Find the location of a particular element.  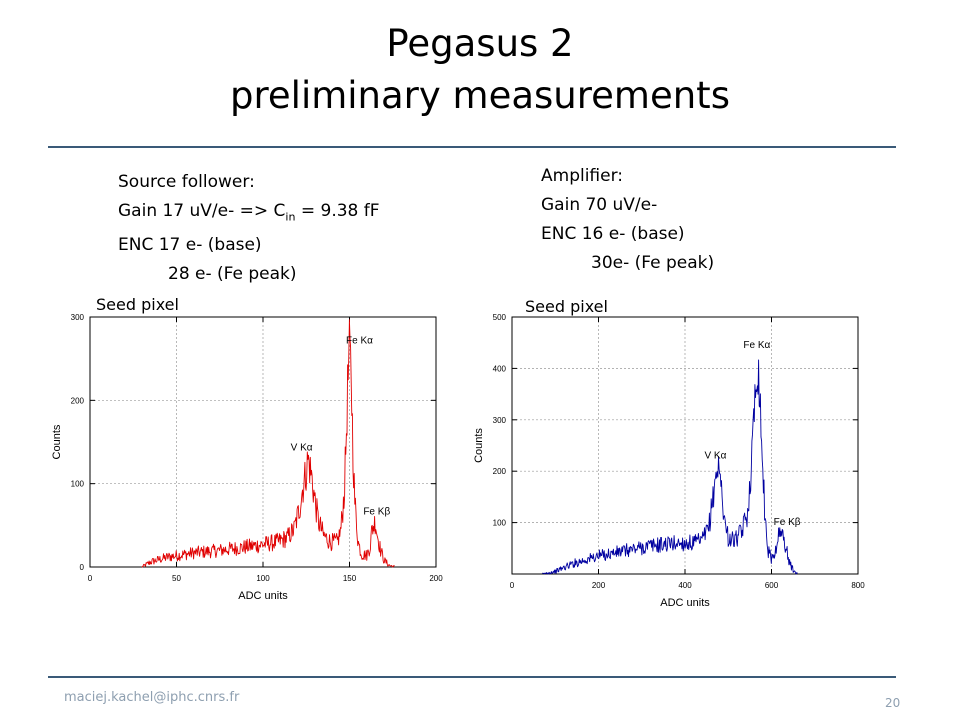

x-tick-label: 600 is located at coordinates (772, 585).